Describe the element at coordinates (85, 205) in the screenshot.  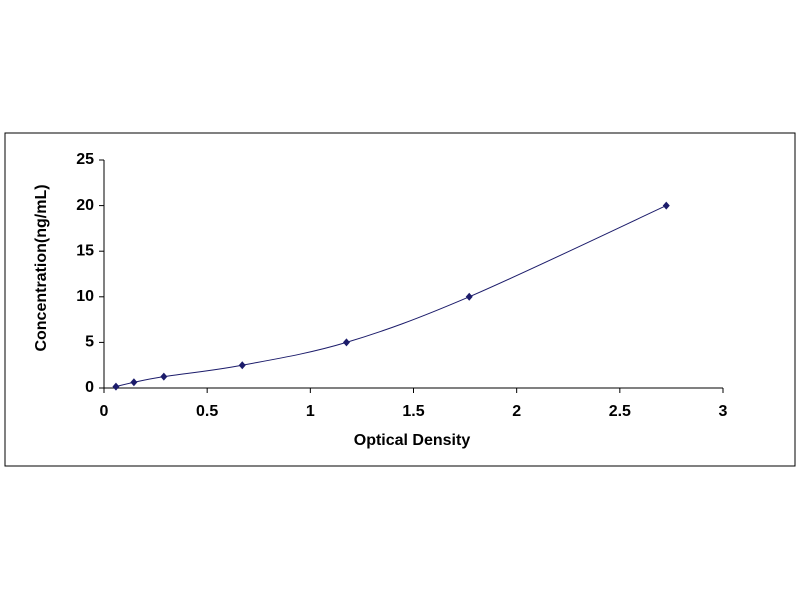
I see `y-tick-label: 20` at that location.